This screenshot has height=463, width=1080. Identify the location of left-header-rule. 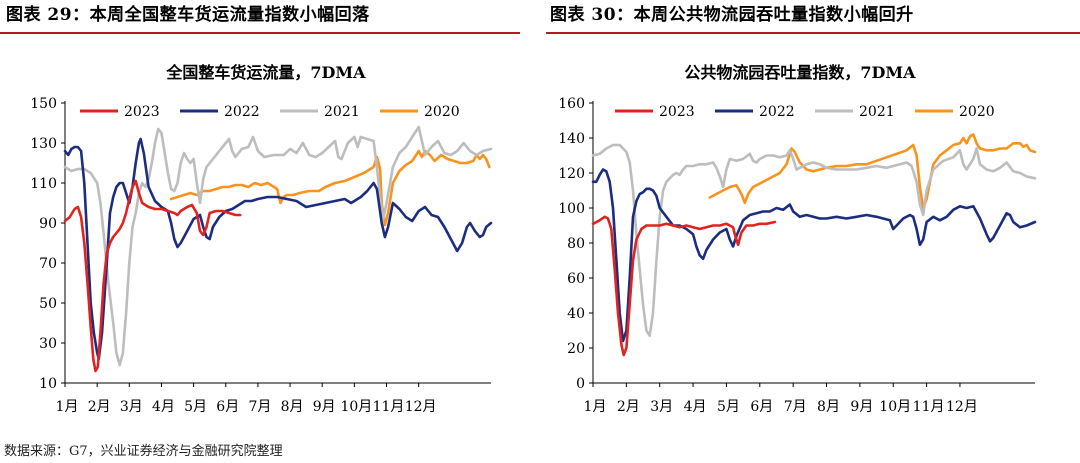
(260, 33).